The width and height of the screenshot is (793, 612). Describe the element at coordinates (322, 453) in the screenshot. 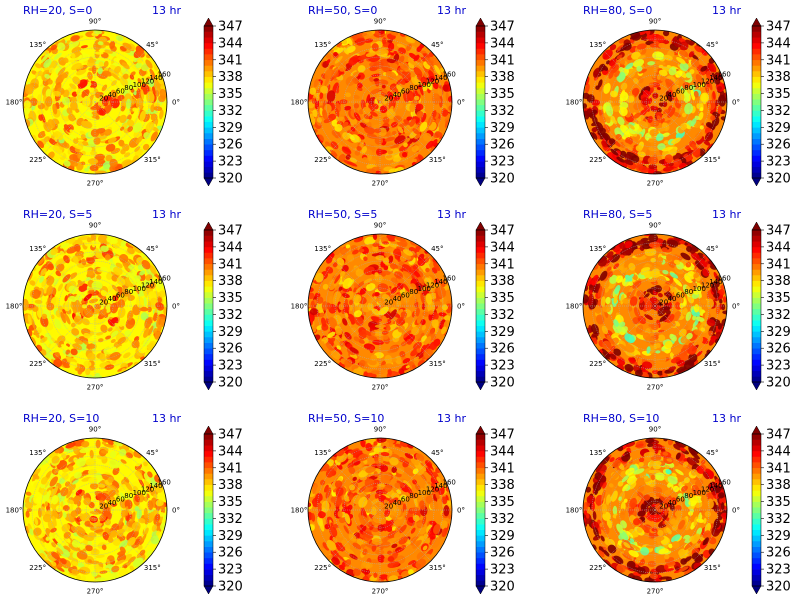

I see `angle-tick-label: 135°` at that location.